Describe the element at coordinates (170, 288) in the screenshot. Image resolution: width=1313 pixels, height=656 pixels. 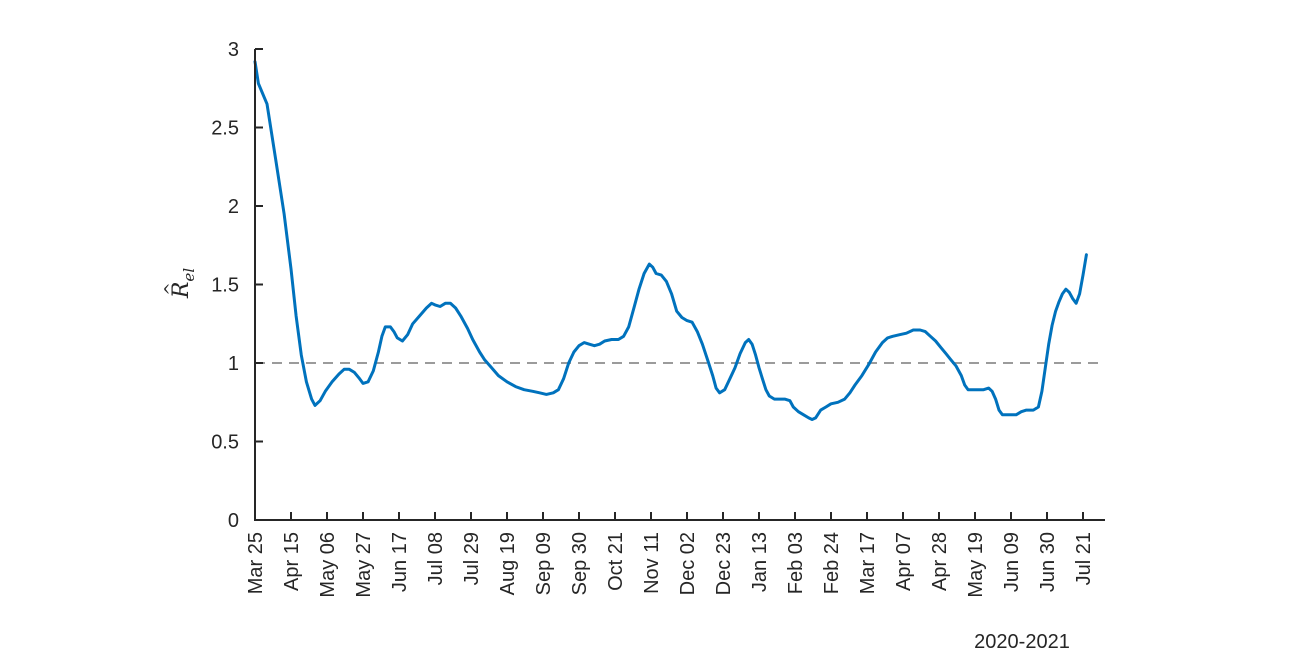
I see `y-axis-label-hat: ^` at that location.